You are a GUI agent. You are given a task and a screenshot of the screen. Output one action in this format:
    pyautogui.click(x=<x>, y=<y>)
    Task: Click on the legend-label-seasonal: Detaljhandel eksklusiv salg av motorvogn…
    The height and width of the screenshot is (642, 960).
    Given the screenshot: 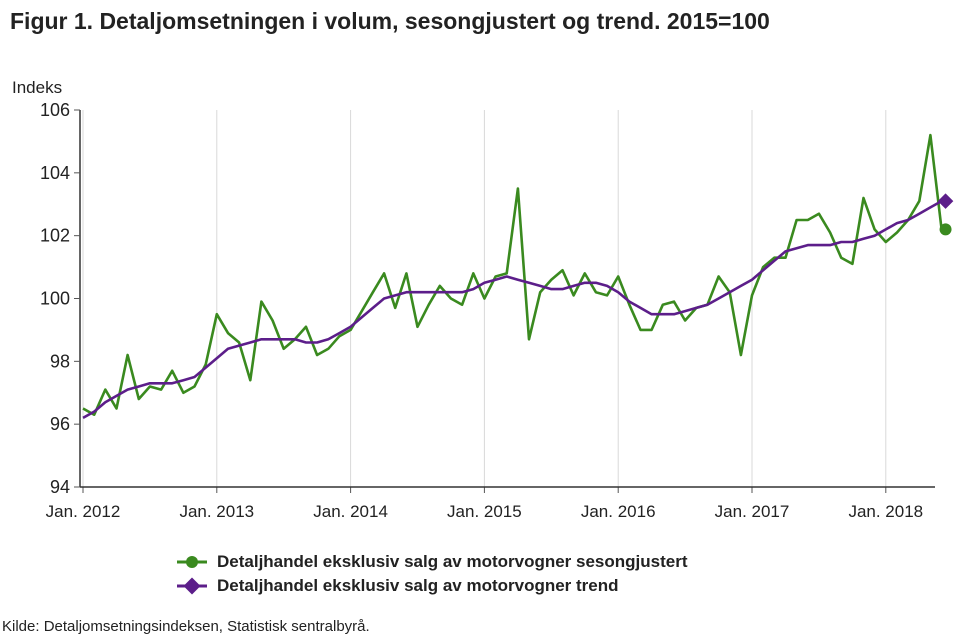 What is the action you would take?
    pyautogui.click(x=452, y=561)
    